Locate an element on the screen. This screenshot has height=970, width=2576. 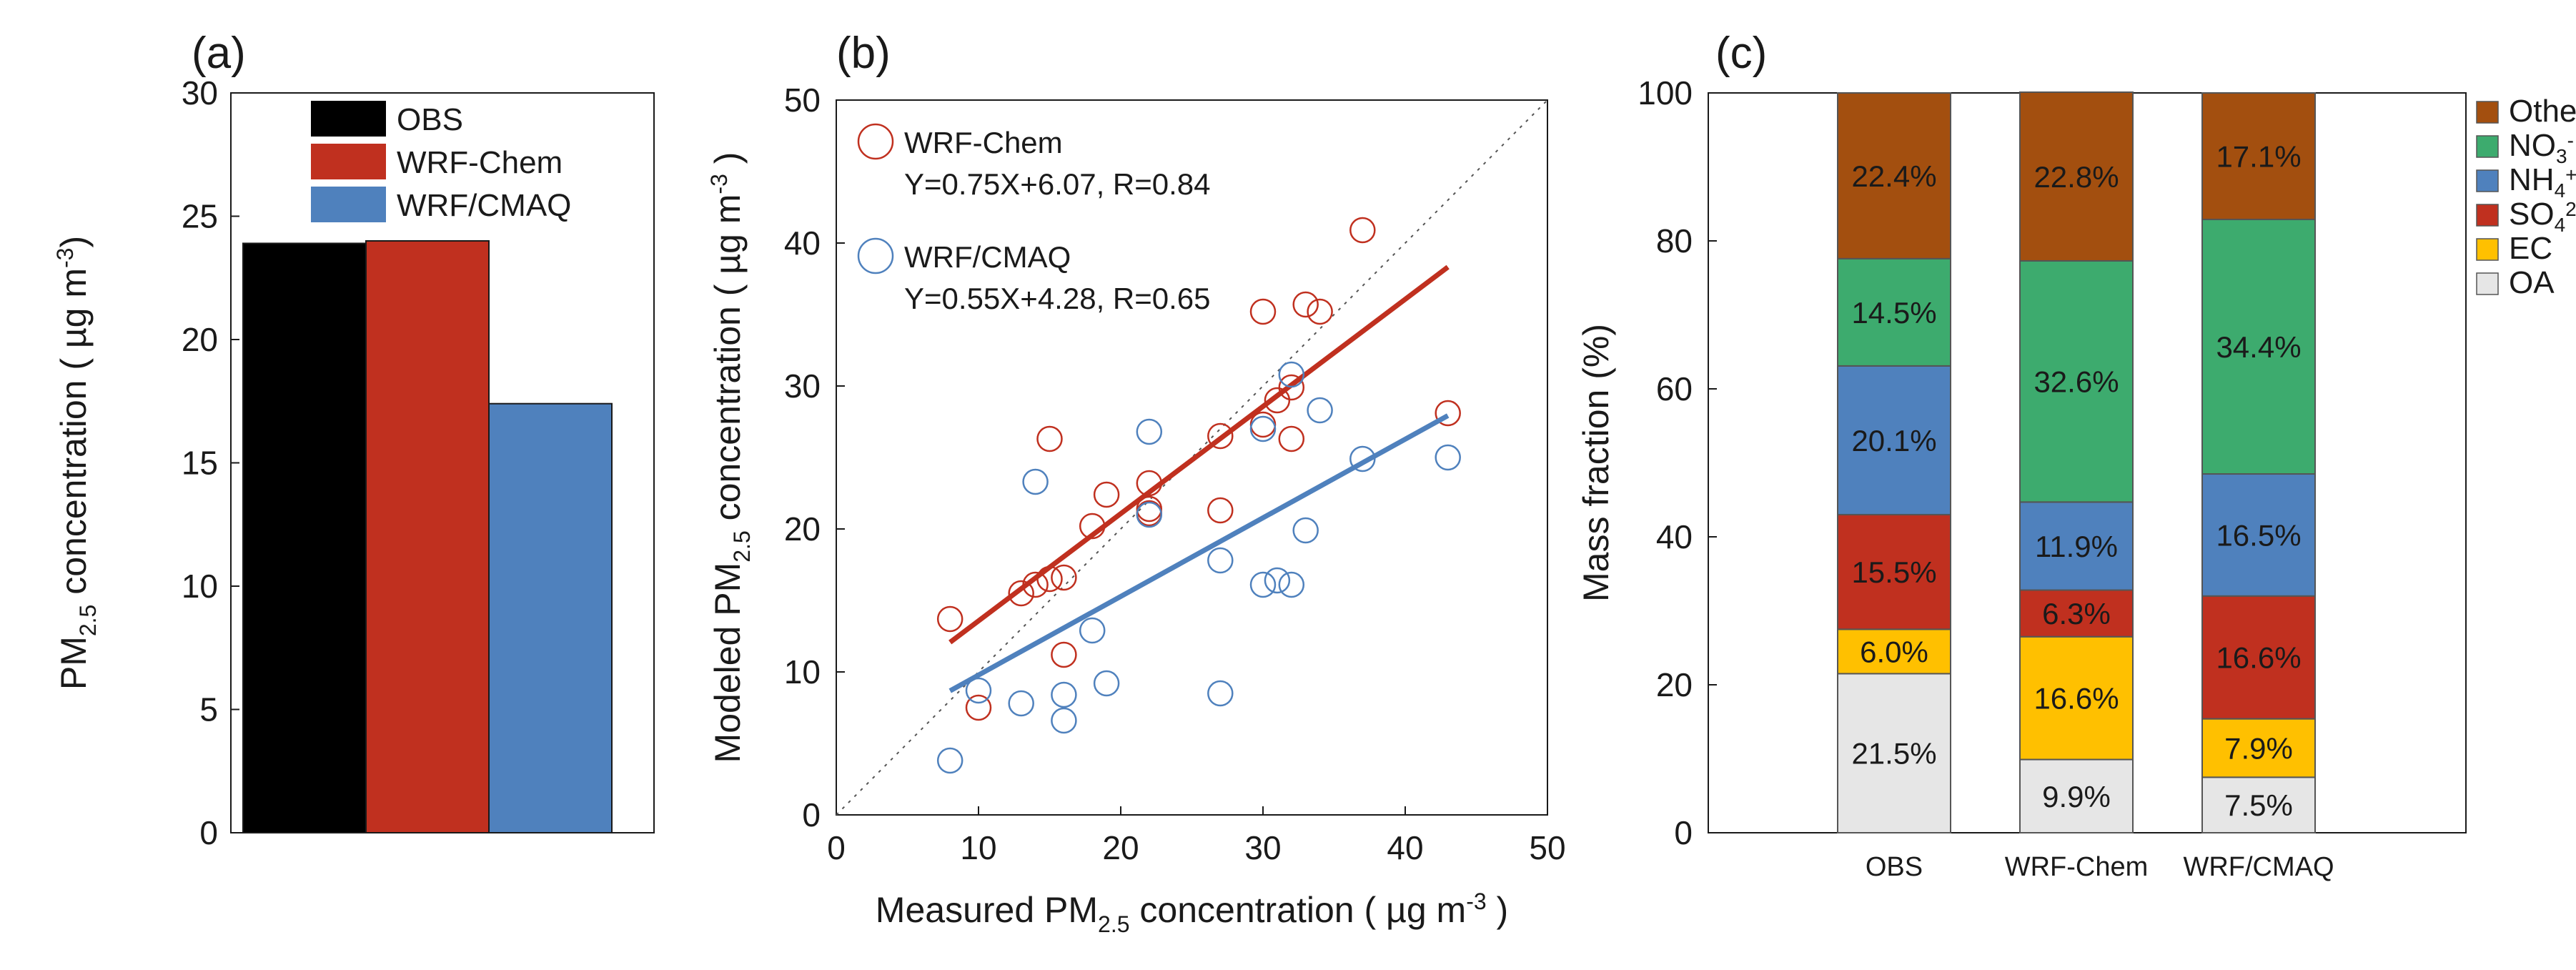
panel-c-ytick-label: 80 is located at coordinates (1675, 240).